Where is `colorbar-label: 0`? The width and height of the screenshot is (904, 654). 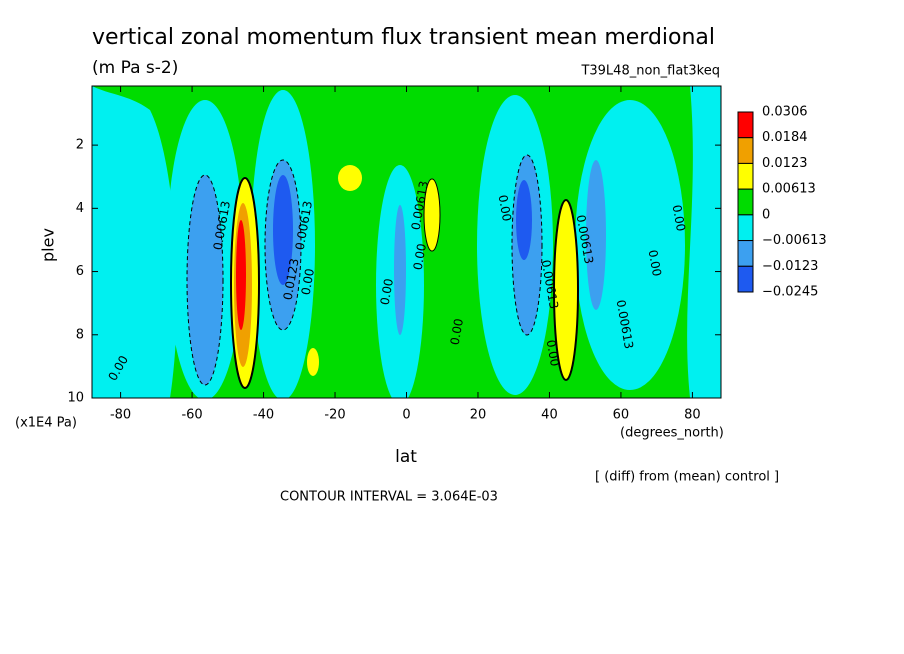 colorbar-label: 0 is located at coordinates (766, 214).